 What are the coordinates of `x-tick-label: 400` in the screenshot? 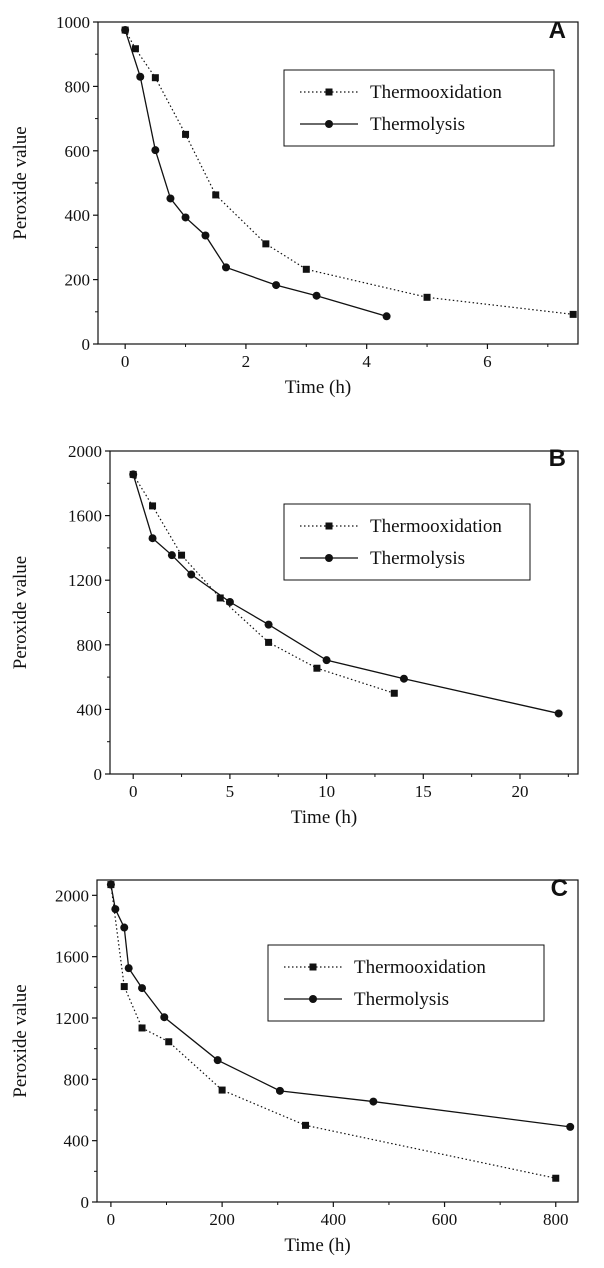 It's located at (334, 1219).